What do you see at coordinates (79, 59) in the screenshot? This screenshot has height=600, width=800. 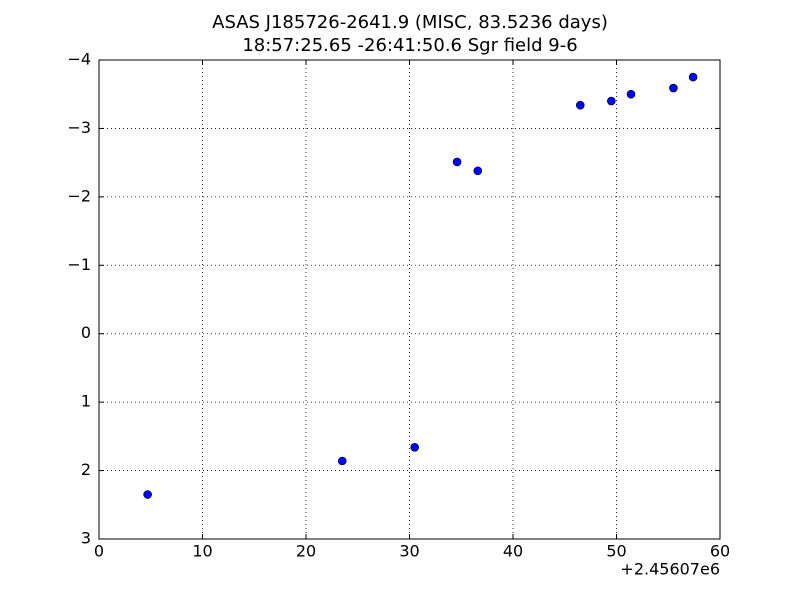 I see `y-tick-label: −4` at bounding box center [79, 59].